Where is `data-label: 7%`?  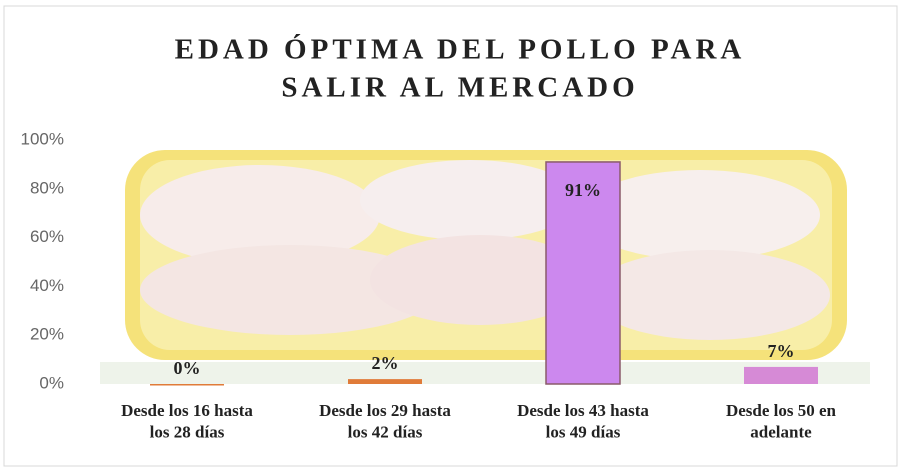
data-label: 7% is located at coordinates (781, 351).